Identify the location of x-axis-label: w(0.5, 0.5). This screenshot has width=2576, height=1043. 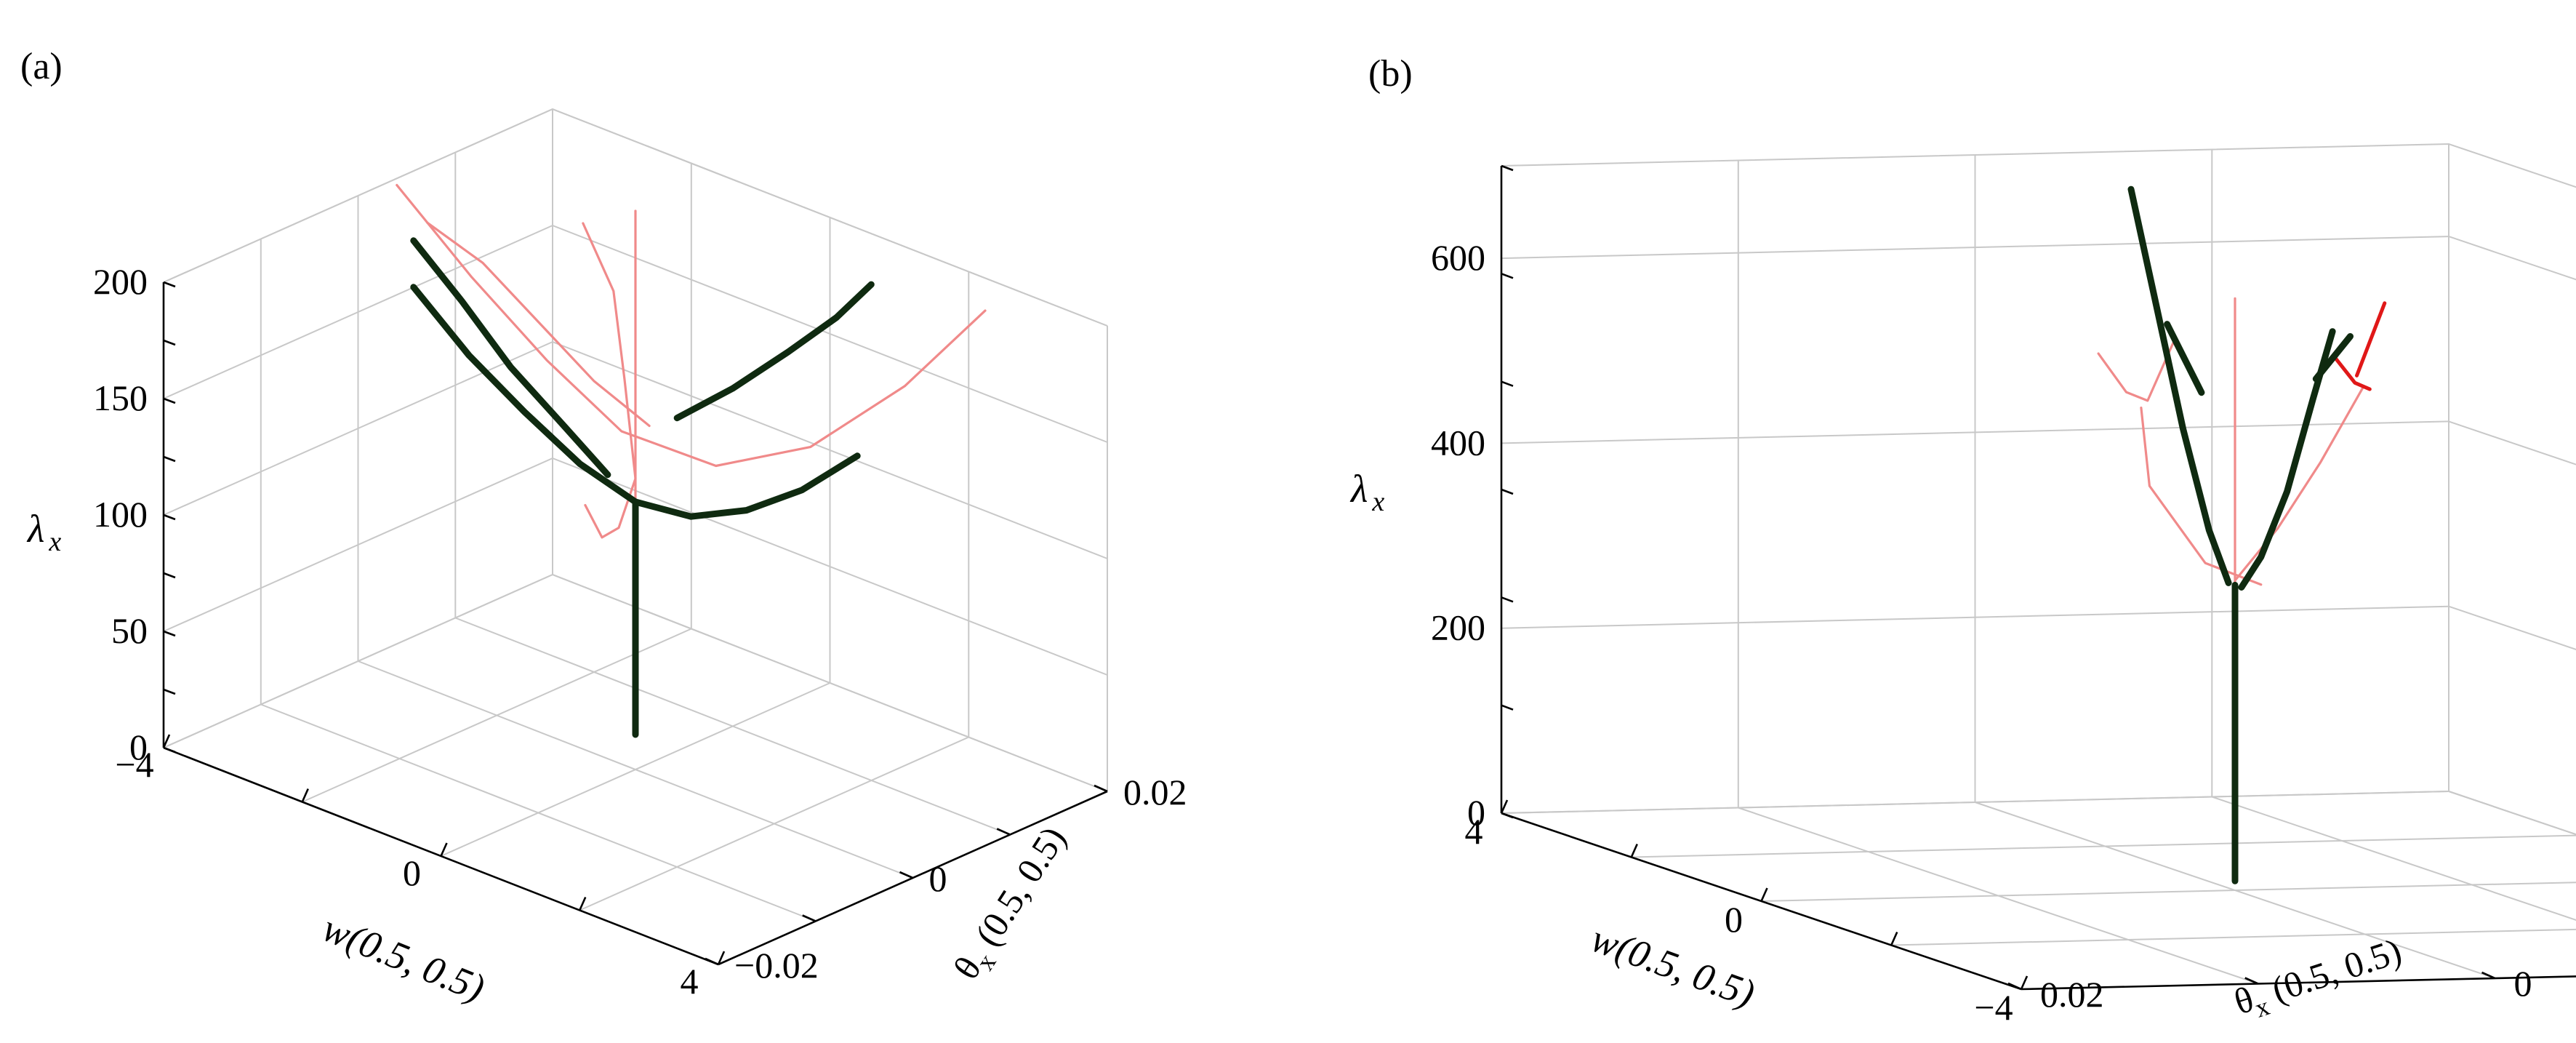
(404, 958).